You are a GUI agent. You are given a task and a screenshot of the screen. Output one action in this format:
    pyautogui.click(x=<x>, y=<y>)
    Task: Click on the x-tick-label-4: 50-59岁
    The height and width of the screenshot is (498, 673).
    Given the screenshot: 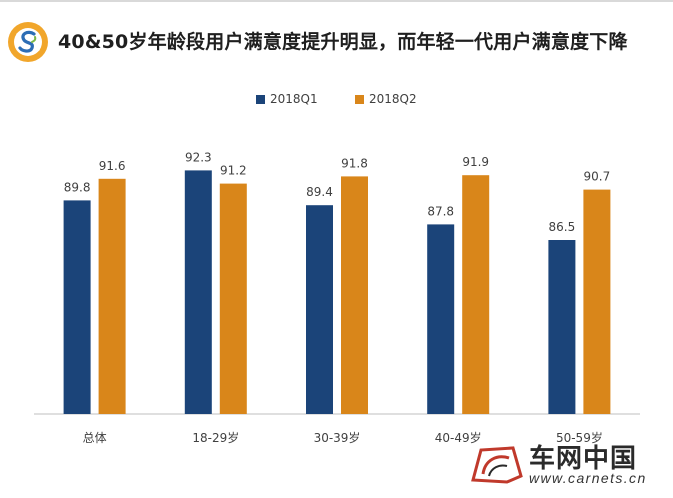 What is the action you would take?
    pyautogui.click(x=579, y=437)
    